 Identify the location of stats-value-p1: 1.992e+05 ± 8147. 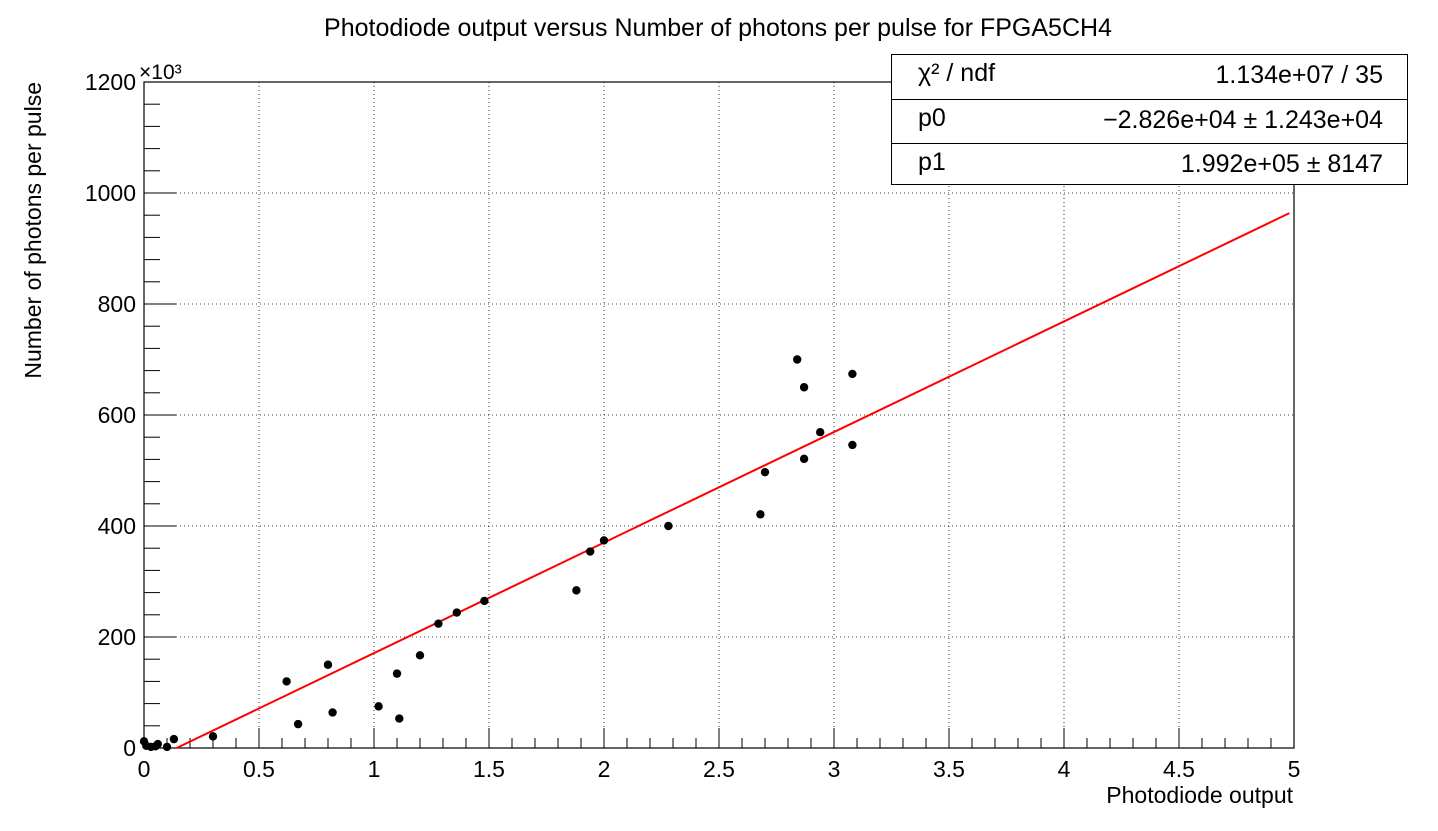
(1281, 164).